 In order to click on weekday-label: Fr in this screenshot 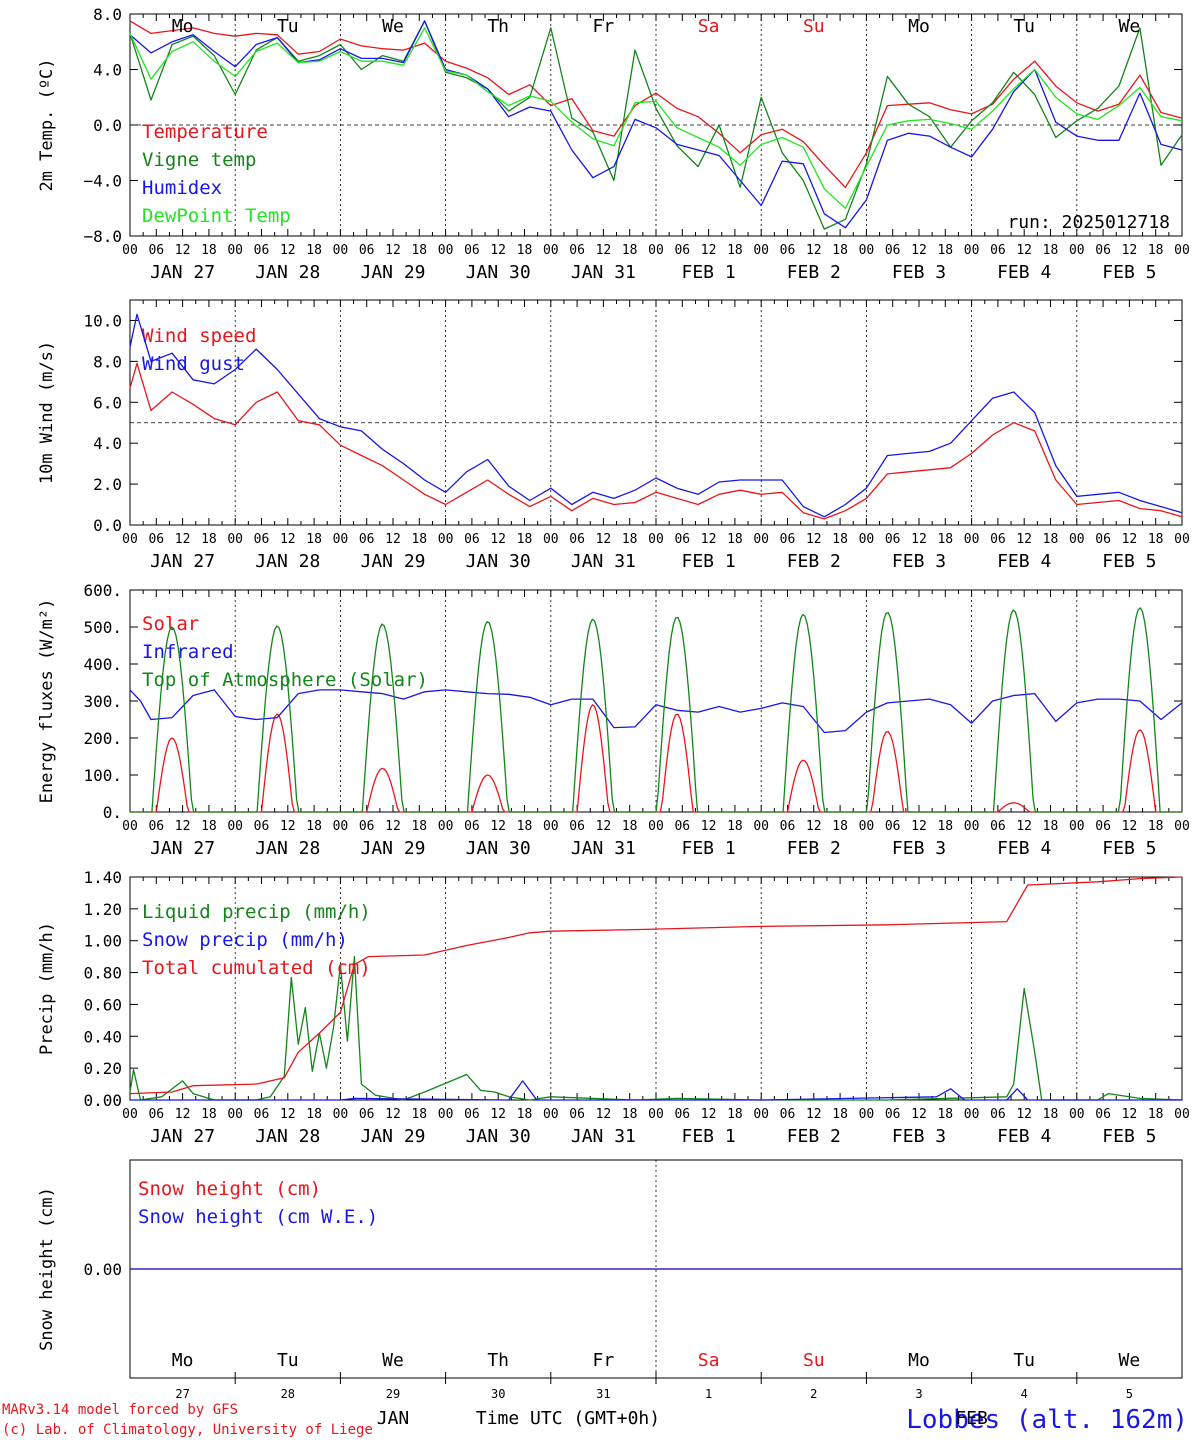, I will do `click(604, 26)`.